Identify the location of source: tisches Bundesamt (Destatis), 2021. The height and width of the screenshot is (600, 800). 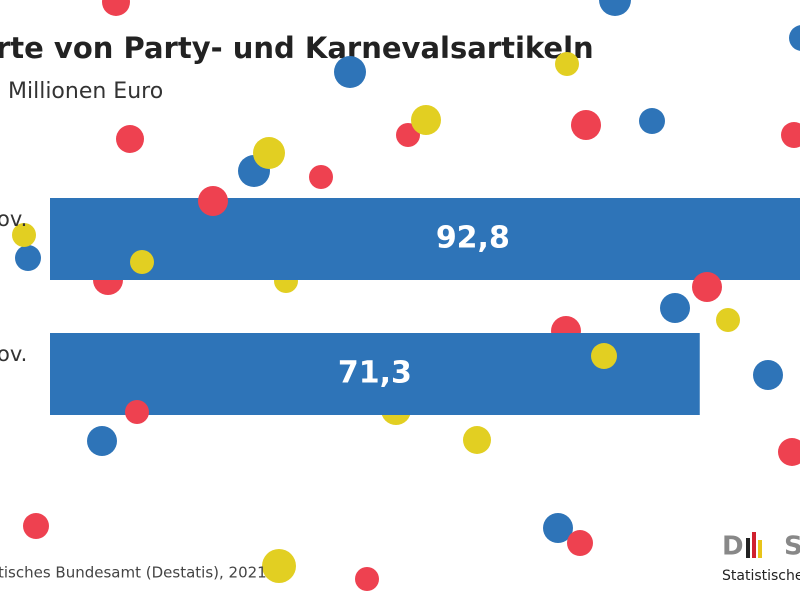
(133, 573).